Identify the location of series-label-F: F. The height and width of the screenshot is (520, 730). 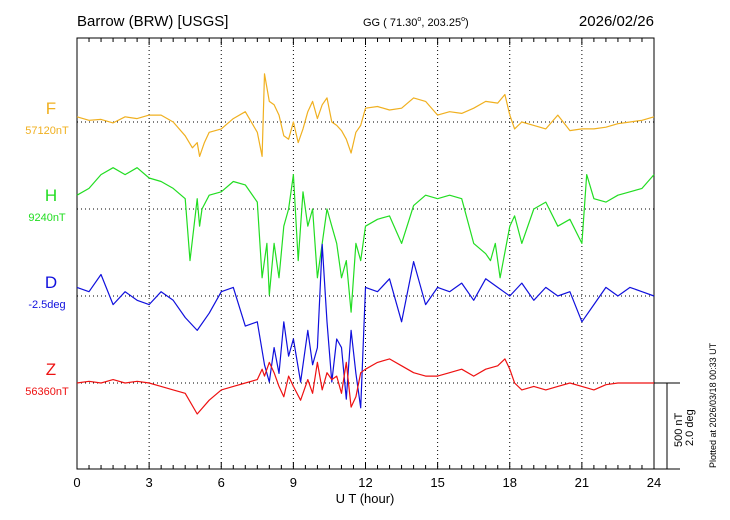
(51, 108).